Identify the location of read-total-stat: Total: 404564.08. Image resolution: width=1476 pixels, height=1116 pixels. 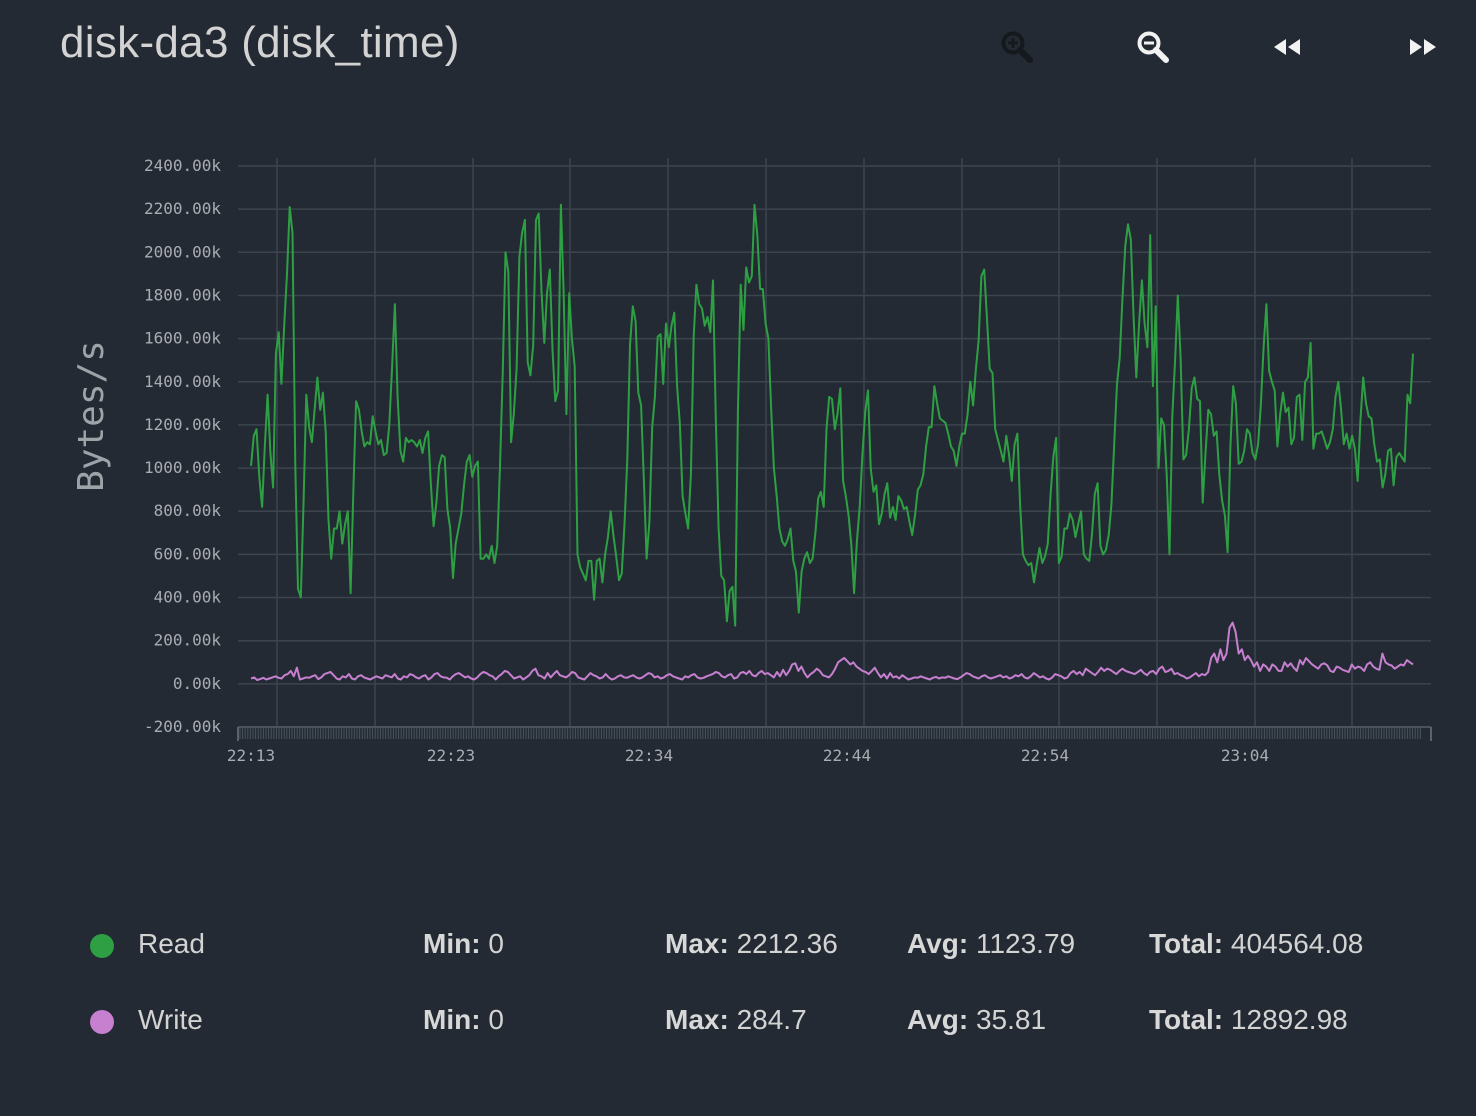
(1256, 944).